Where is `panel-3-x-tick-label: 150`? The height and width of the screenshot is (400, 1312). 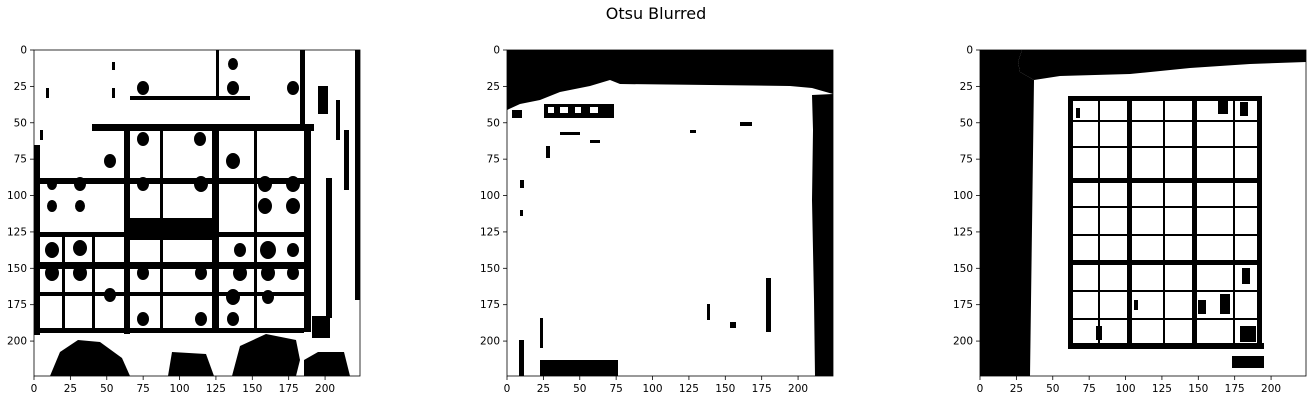 panel-3-x-tick-label: 150 is located at coordinates (1198, 389).